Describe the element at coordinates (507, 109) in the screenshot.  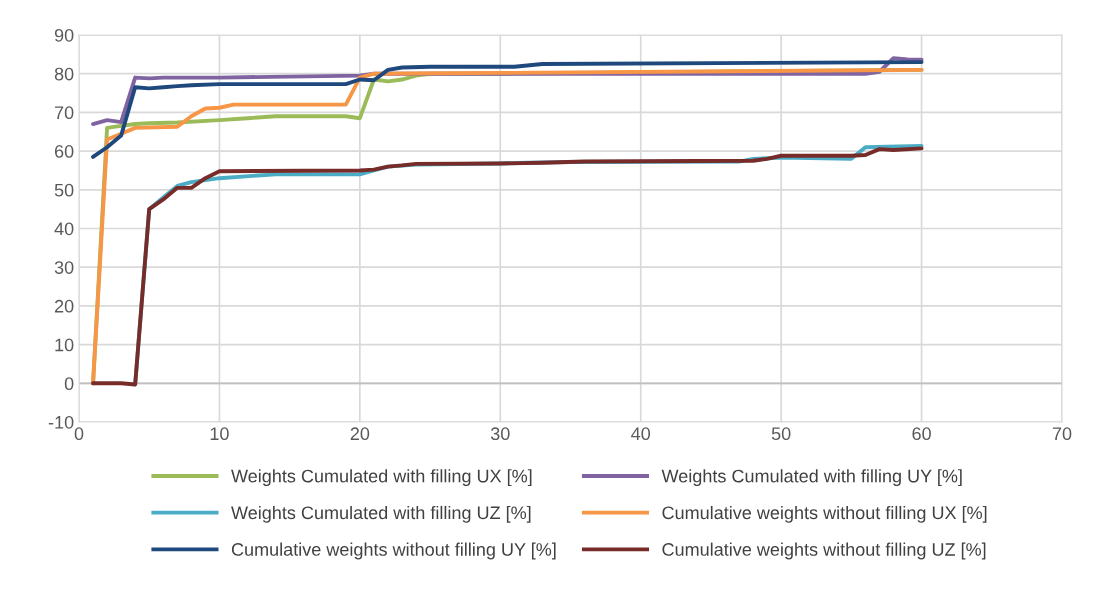
I see `line-series` at that location.